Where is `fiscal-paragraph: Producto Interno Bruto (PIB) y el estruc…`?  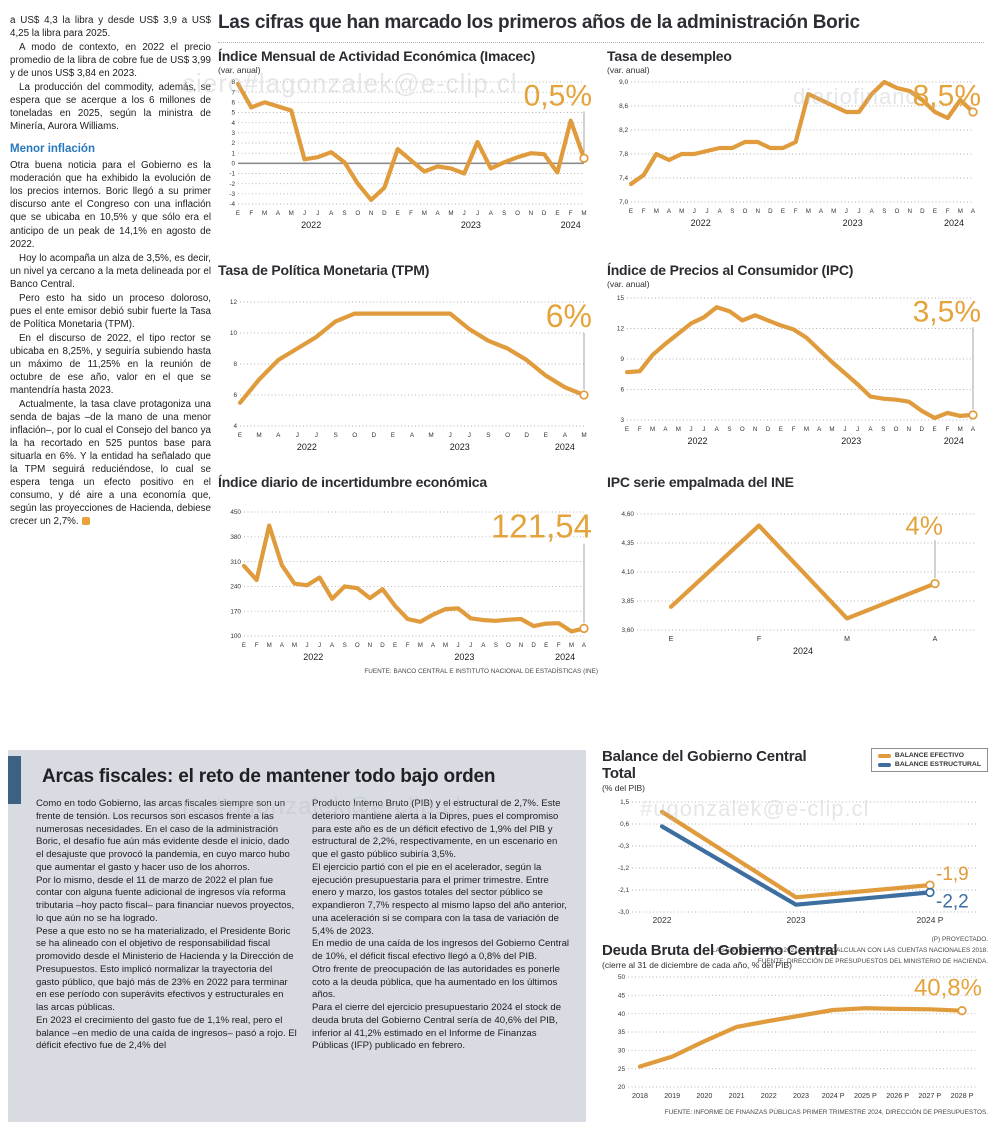 fiscal-paragraph: Producto Interno Bruto (PIB) y el estruc… is located at coordinates (436, 829).